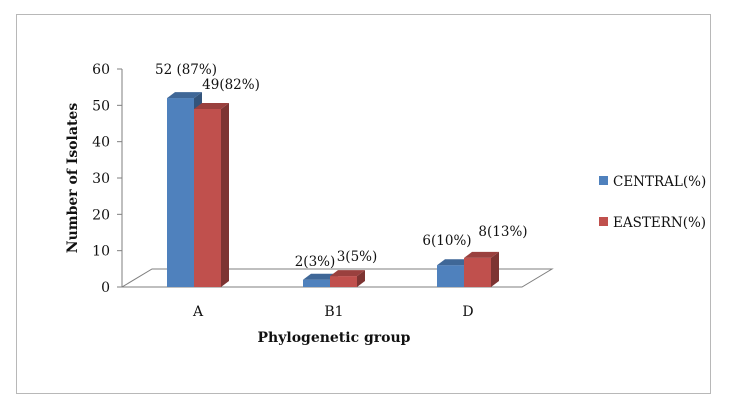 This screenshot has height=412, width=729. I want to click on y-axis-title: Number of Isolates, so click(73, 178).